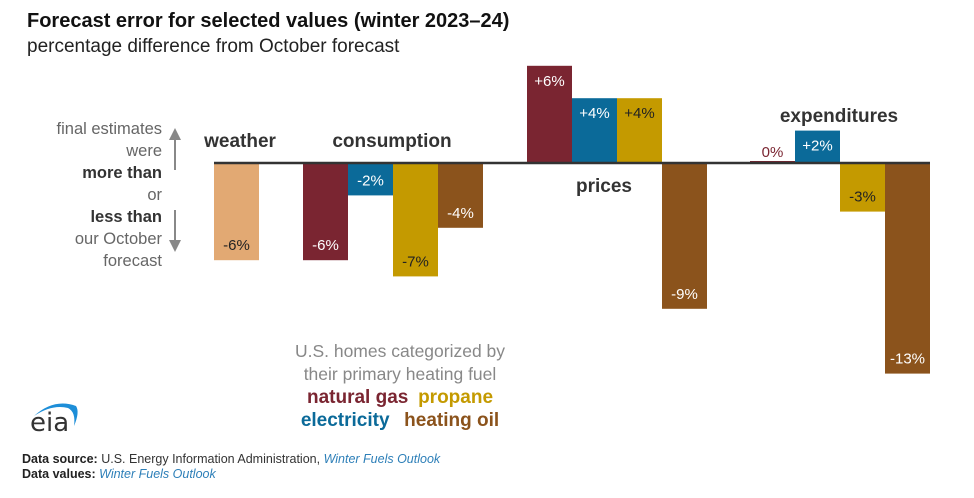  What do you see at coordinates (59, 474) in the screenshot?
I see `values-label: Data values:` at bounding box center [59, 474].